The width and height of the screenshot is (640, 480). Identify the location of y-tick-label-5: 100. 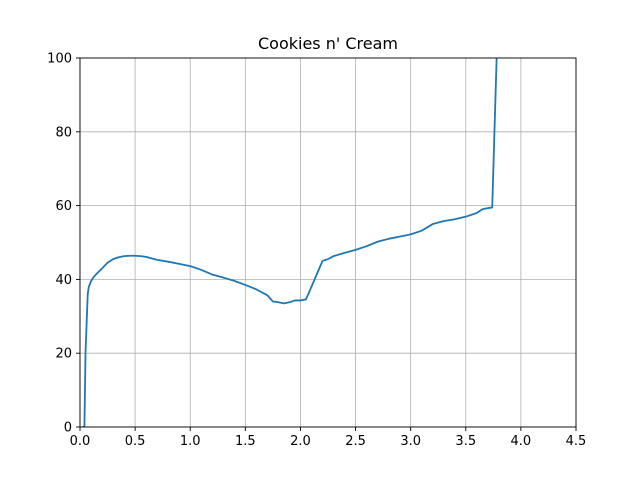
(59, 59).